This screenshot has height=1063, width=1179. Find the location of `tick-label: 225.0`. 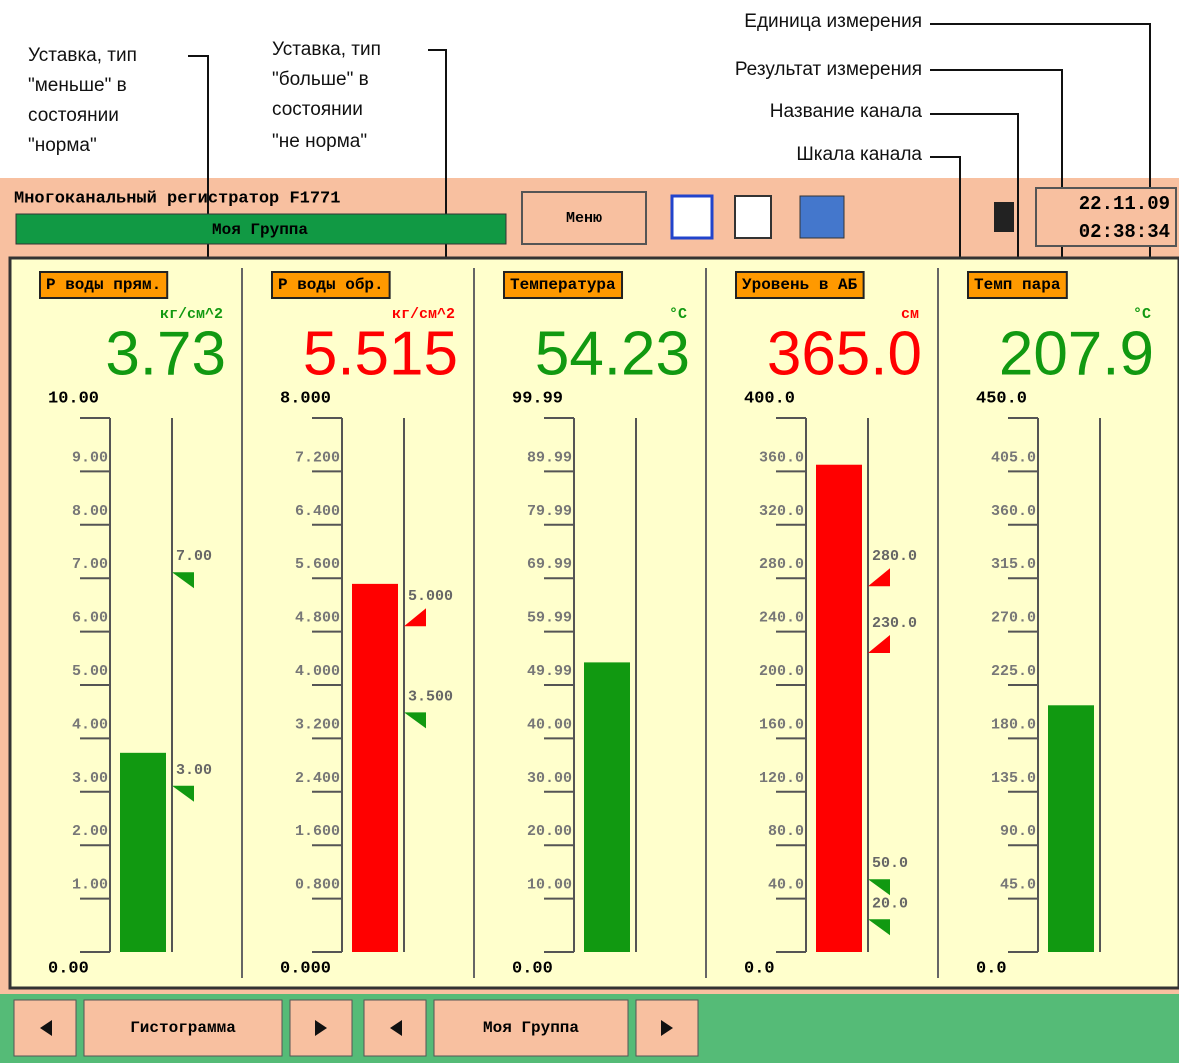

tick-label: 225.0 is located at coordinates (1013, 671).